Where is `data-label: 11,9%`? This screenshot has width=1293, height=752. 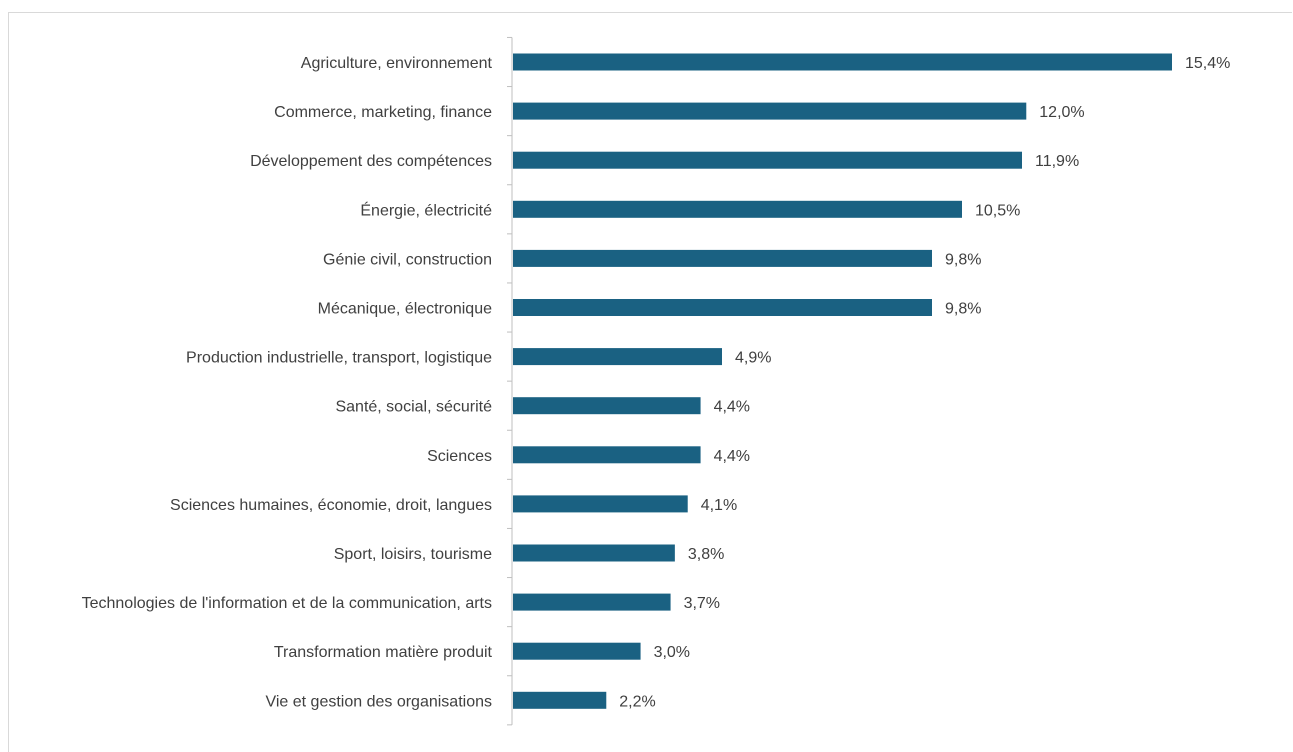 data-label: 11,9% is located at coordinates (1057, 161).